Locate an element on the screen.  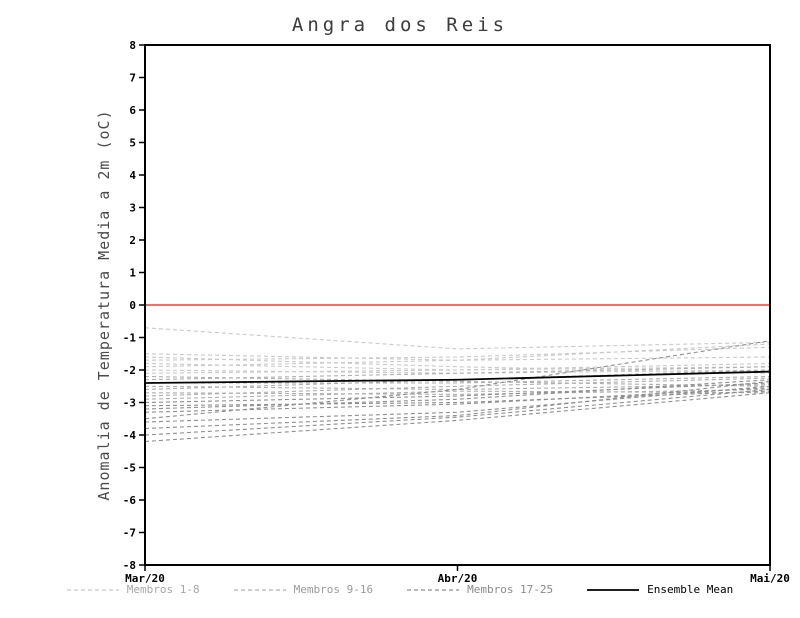
y-tick-label: -7 is located at coordinates (129, 533).